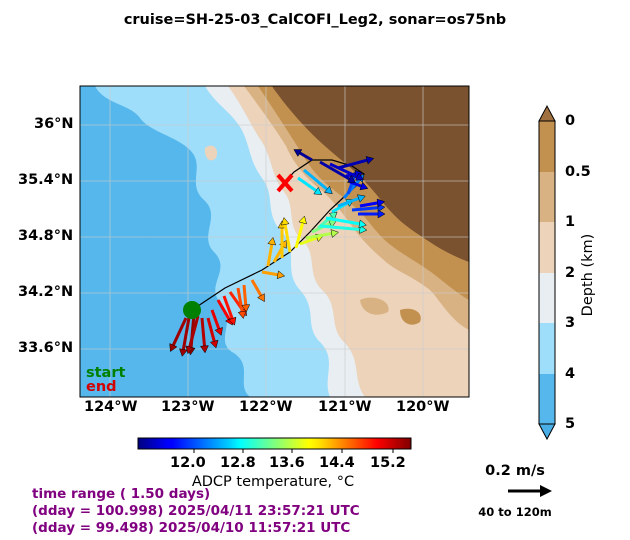 Image resolution: width=630 pixels, height=540 pixels. I want to click on temp-tick-3: 14.4, so click(337, 463).